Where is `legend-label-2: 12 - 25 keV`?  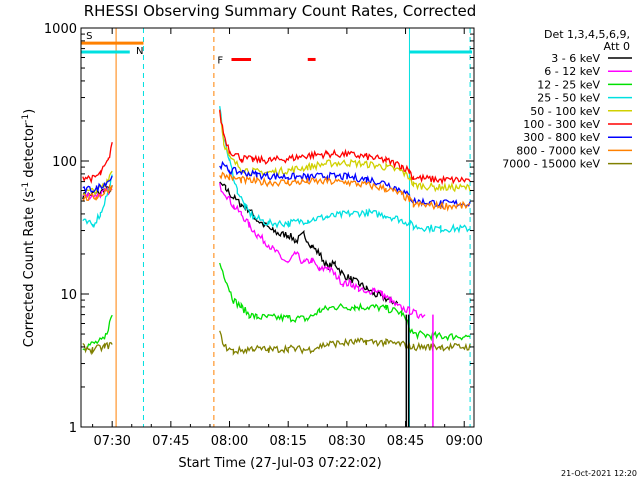
legend-label-2: 12 - 25 keV is located at coordinates (568, 84).